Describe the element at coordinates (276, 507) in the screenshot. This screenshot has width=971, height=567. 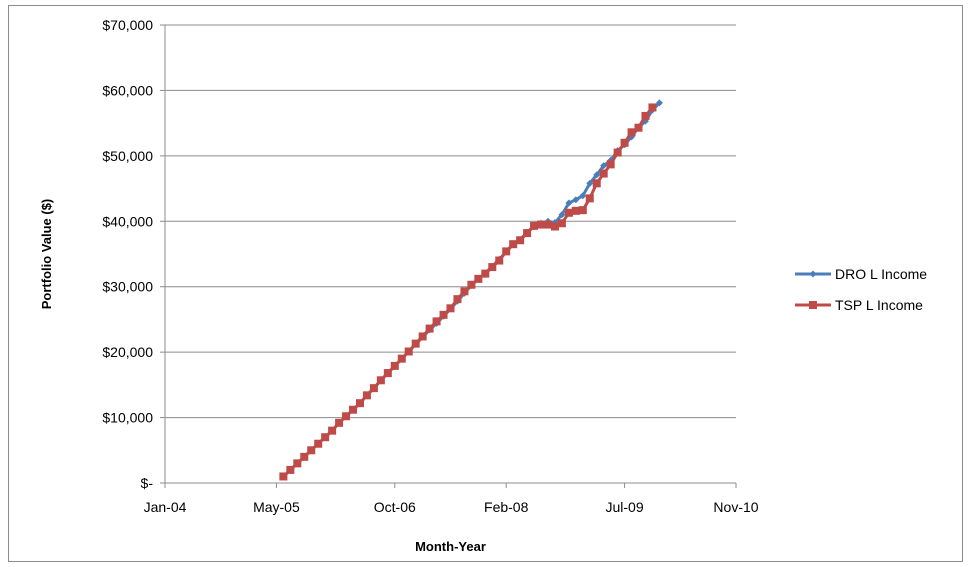
I see `x-tick-label: May-05` at that location.